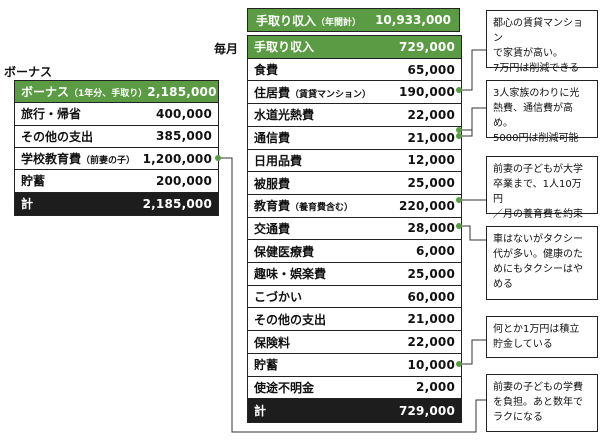 This screenshot has width=600, height=441. Describe the element at coordinates (27, 204) in the screenshot. I see `bonus-row-label: 計` at that location.